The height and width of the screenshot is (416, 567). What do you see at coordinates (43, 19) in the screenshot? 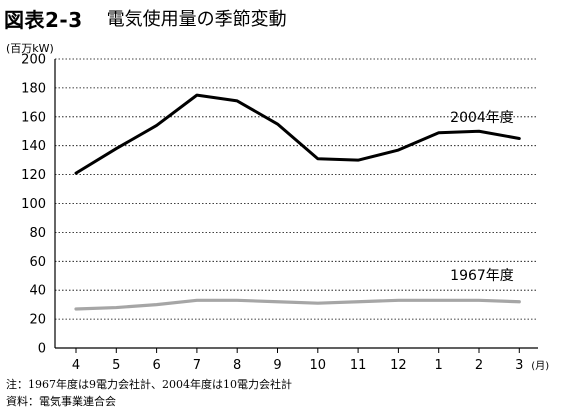
I see `figure-label: 図表2-3` at bounding box center [43, 19].